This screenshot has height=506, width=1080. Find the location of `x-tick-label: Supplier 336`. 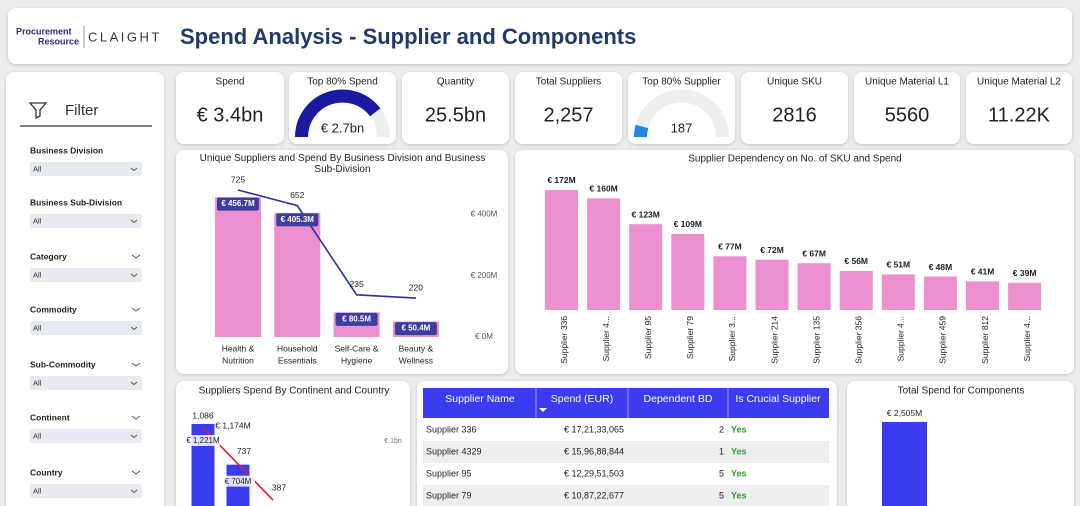

x-tick-label: Supplier 336 is located at coordinates (564, 340).